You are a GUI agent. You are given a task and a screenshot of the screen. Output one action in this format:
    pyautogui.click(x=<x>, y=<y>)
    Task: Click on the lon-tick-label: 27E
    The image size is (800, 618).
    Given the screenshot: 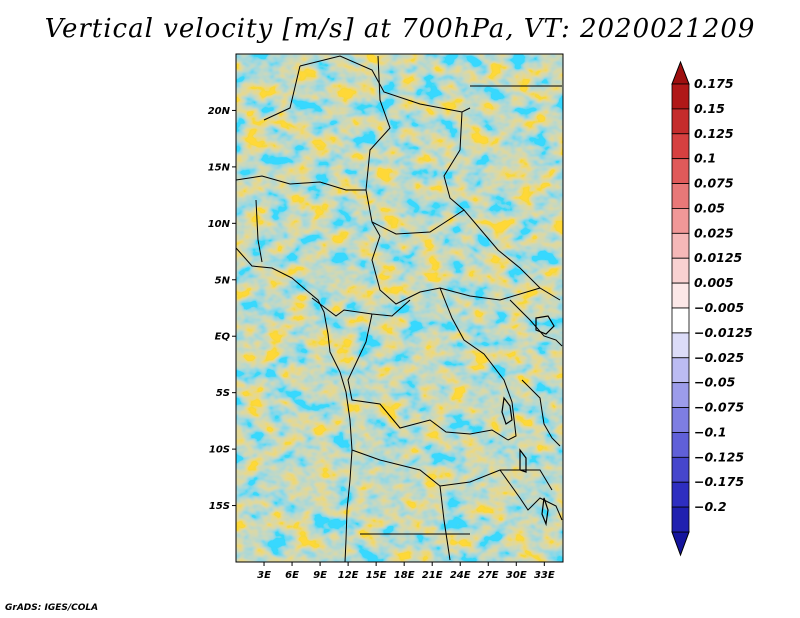 What is the action you would take?
    pyautogui.click(x=488, y=575)
    